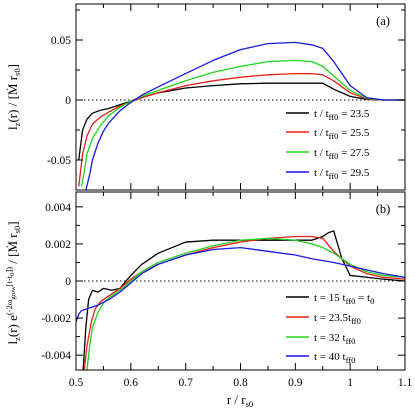 The image size is (415, 420). I want to click on legend-a-label-1: t / tff0 = 23.5, so click(342, 115).